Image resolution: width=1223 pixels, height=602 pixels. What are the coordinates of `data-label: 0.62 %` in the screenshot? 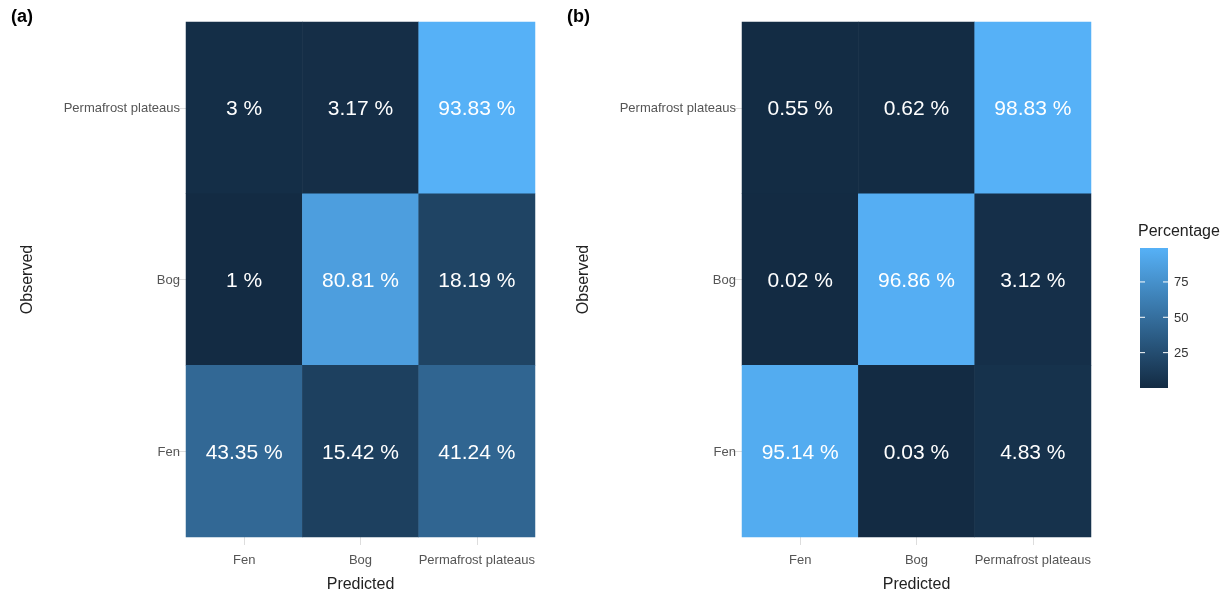 It's located at (916, 108).